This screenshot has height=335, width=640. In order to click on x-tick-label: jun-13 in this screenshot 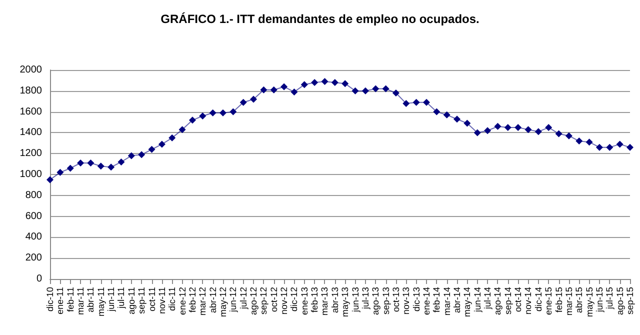, I will do `click(355, 300)`.